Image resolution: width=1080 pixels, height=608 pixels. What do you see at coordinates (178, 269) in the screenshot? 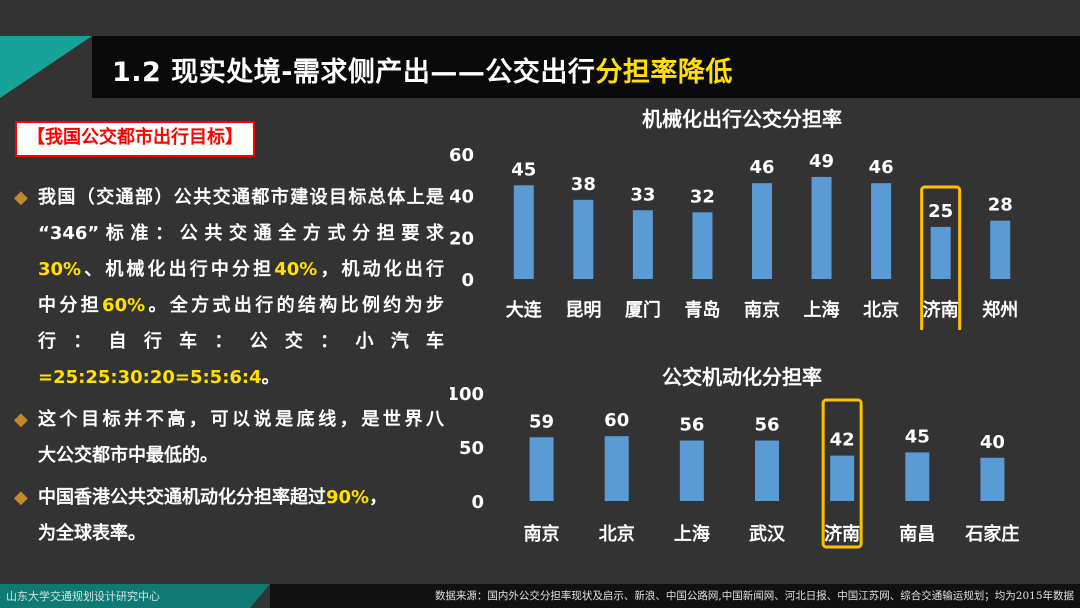
I see `text-part: 、机械化出行中分担` at bounding box center [178, 269].